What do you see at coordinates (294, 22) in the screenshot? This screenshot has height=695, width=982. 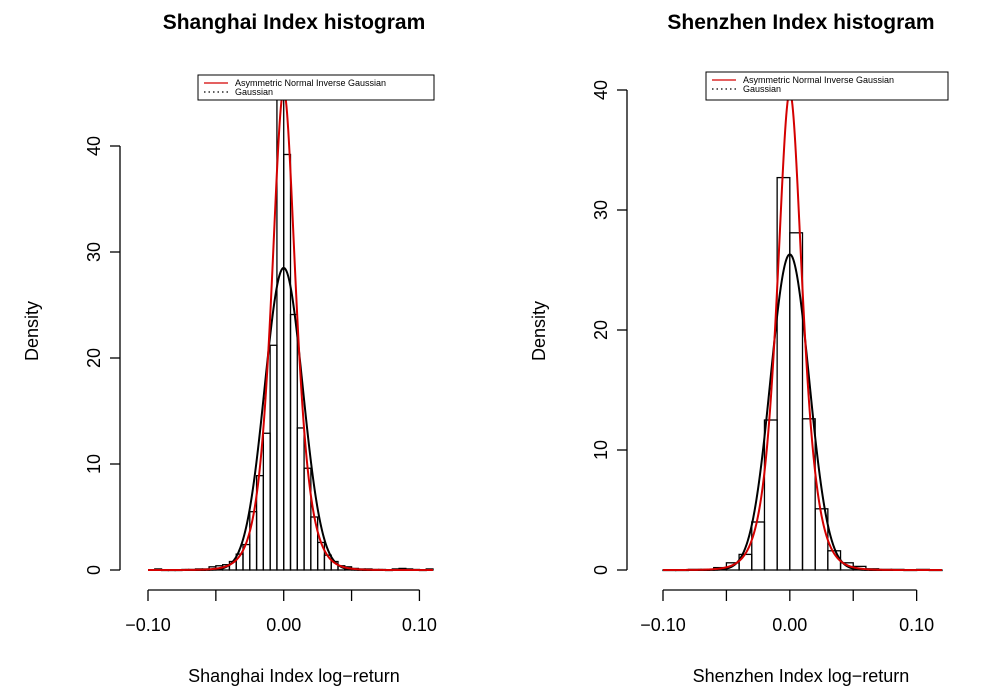 I see `chart-title: Shanghai Index histogram` at bounding box center [294, 22].